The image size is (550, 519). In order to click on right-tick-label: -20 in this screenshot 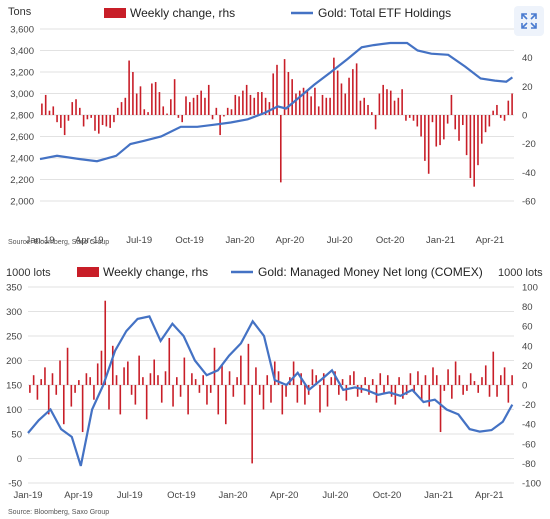, I will do `click(529, 144)`.